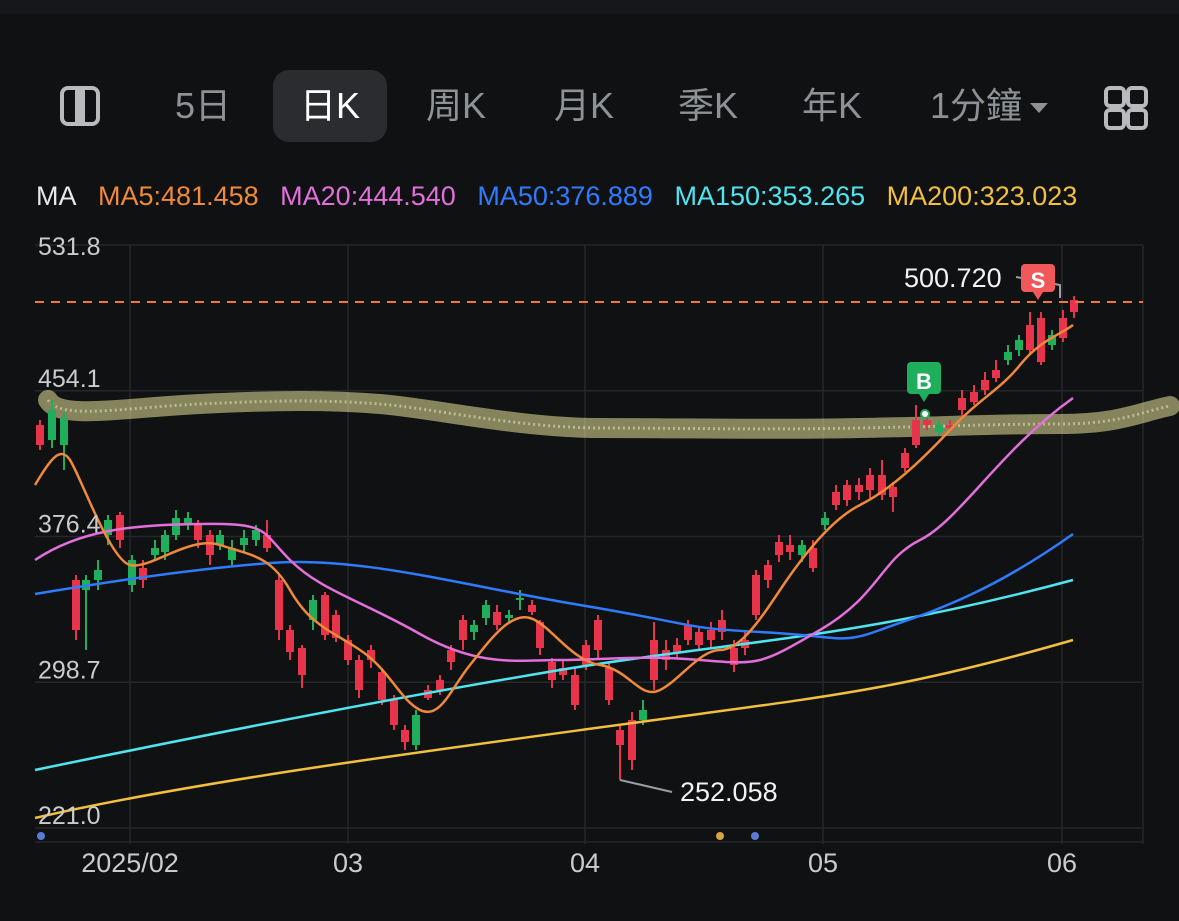 The height and width of the screenshot is (921, 1179). Describe the element at coordinates (823, 863) in the screenshot. I see `x-tick-label: 05` at that location.